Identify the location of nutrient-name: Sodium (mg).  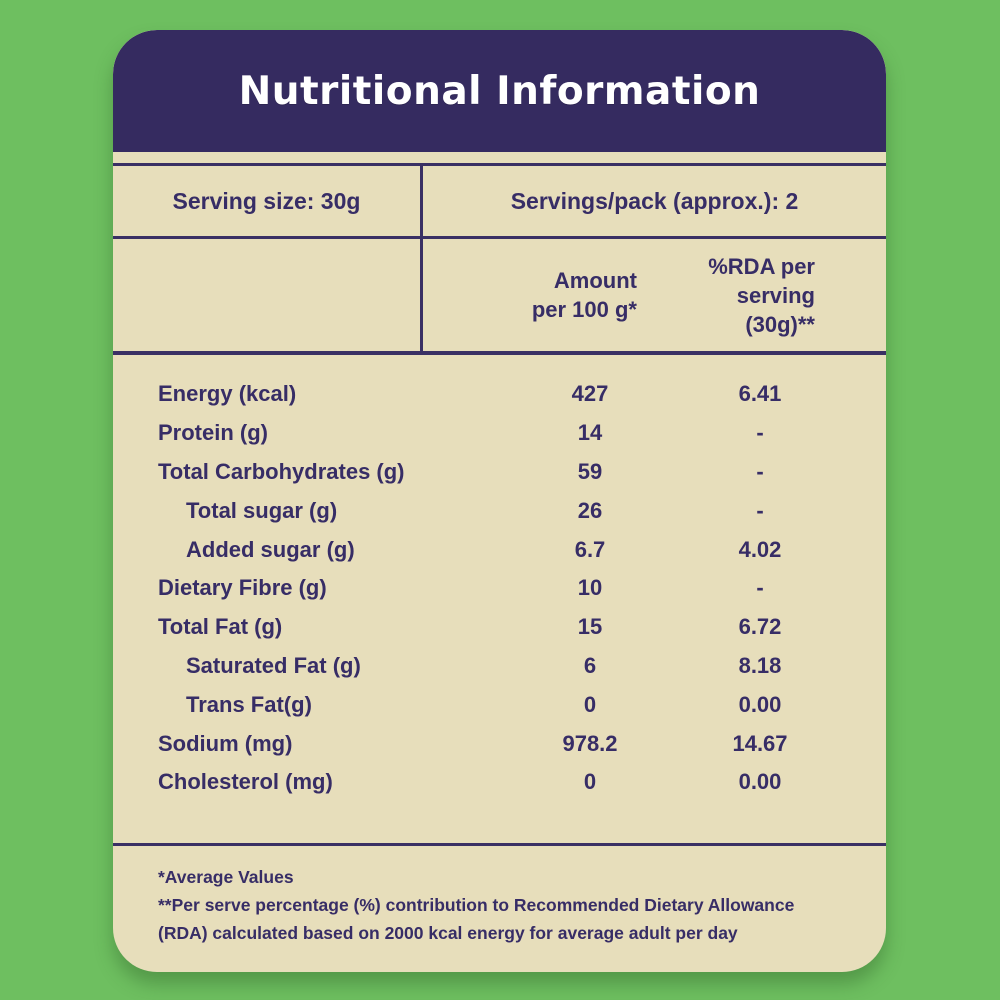
(225, 743).